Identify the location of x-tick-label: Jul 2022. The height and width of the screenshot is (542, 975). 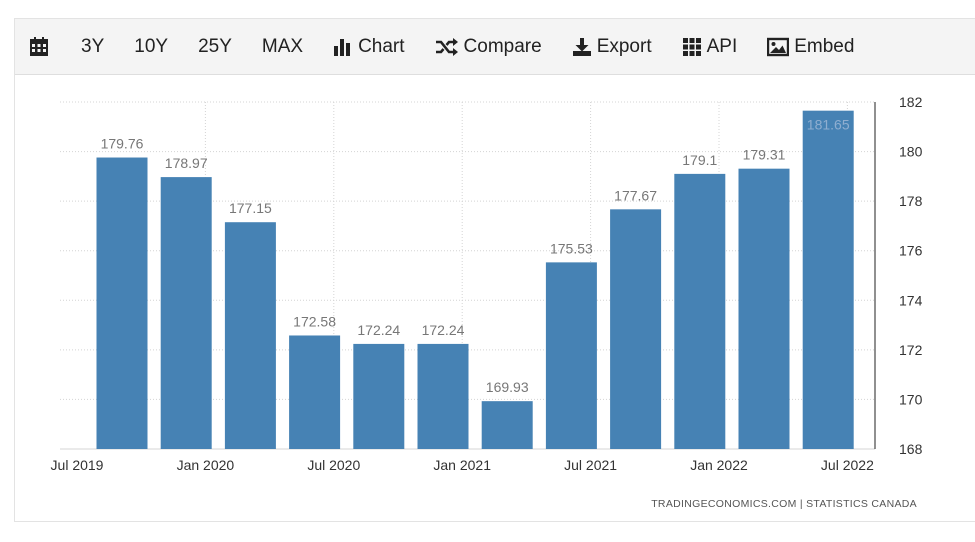
(847, 465).